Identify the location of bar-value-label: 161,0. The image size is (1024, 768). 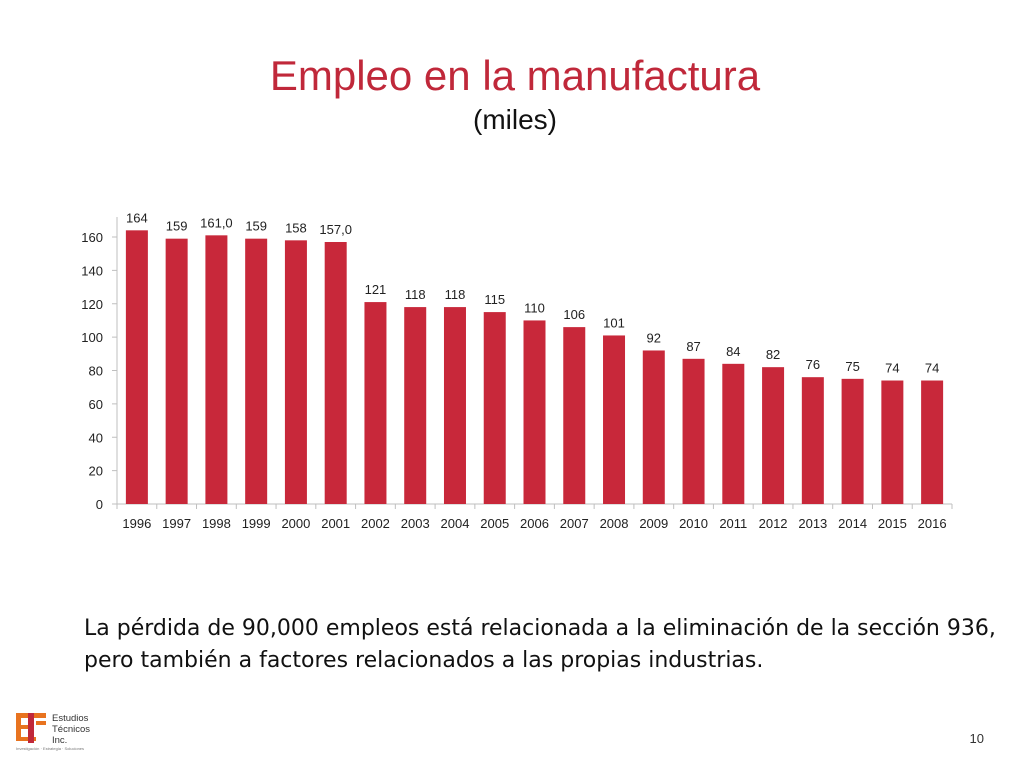
(216, 222).